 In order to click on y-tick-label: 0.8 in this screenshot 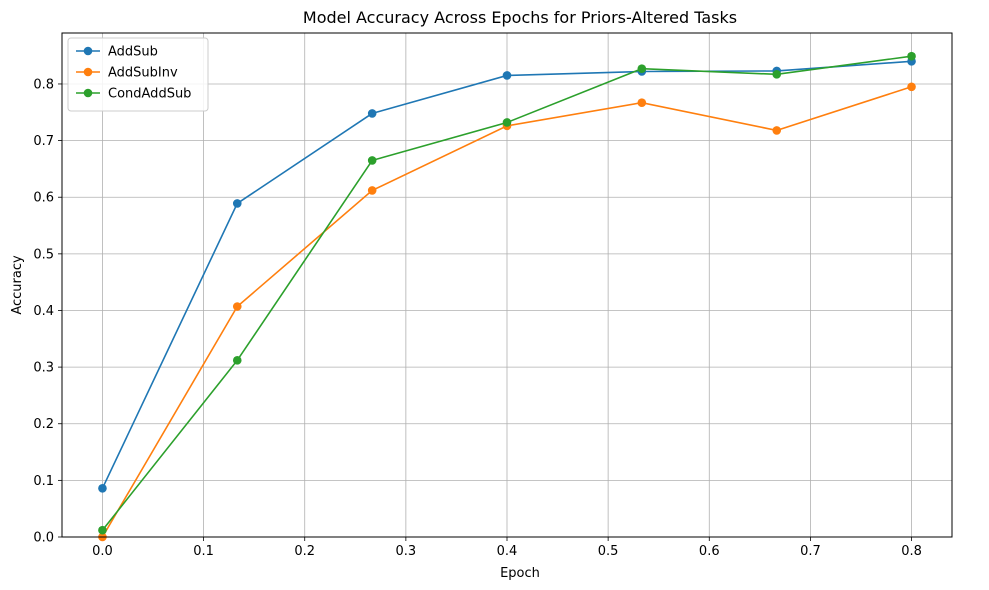, I will do `click(43, 84)`.